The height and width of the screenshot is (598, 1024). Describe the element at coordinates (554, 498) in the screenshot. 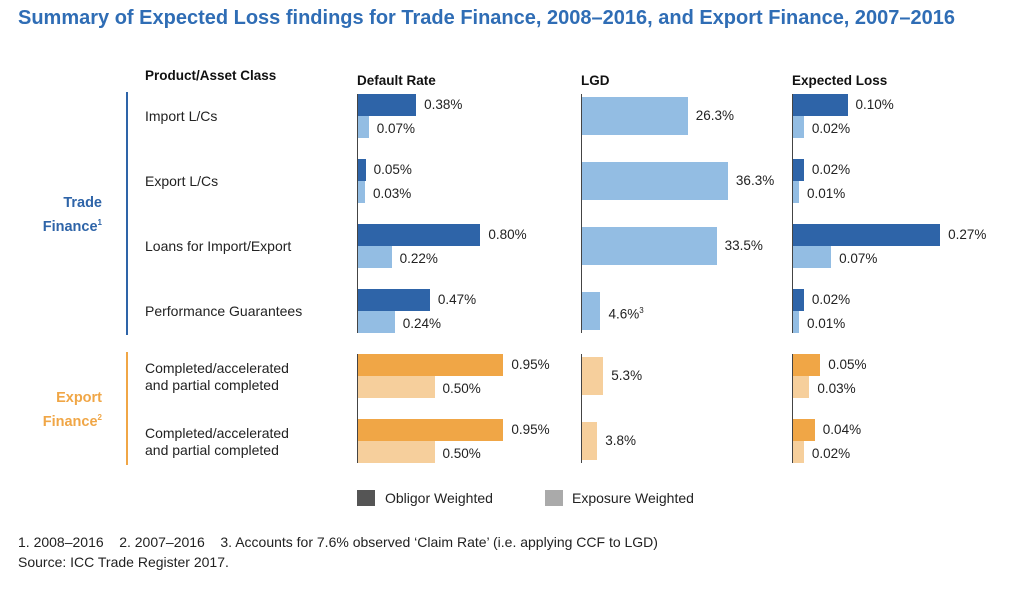

I see `legend-exposure-swatch` at that location.